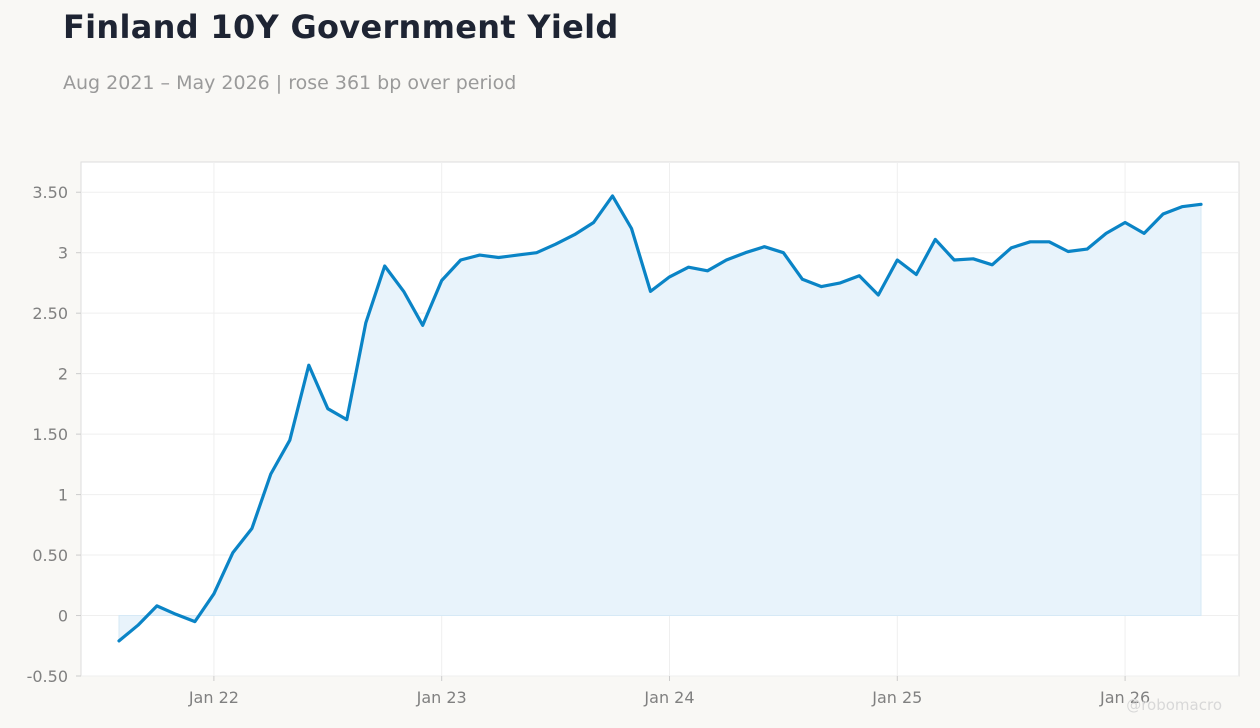 The image size is (1260, 728). What do you see at coordinates (63, 253) in the screenshot?
I see `y-tick-label: 3` at bounding box center [63, 253].